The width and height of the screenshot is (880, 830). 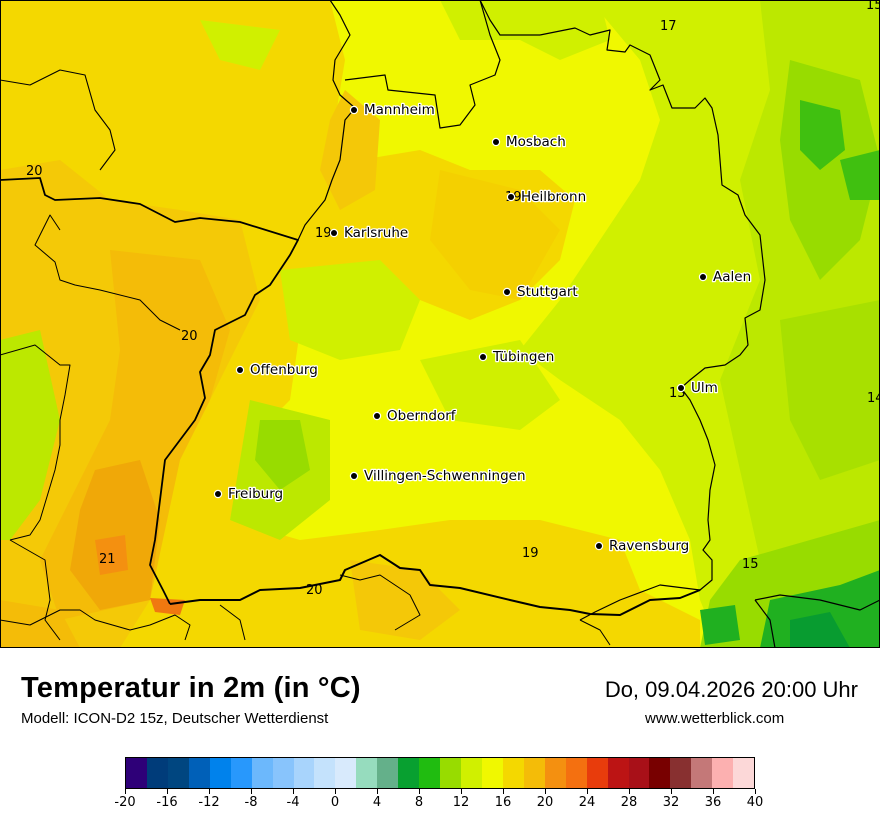 I want to click on city-aalen: Aalen, so click(x=725, y=277).